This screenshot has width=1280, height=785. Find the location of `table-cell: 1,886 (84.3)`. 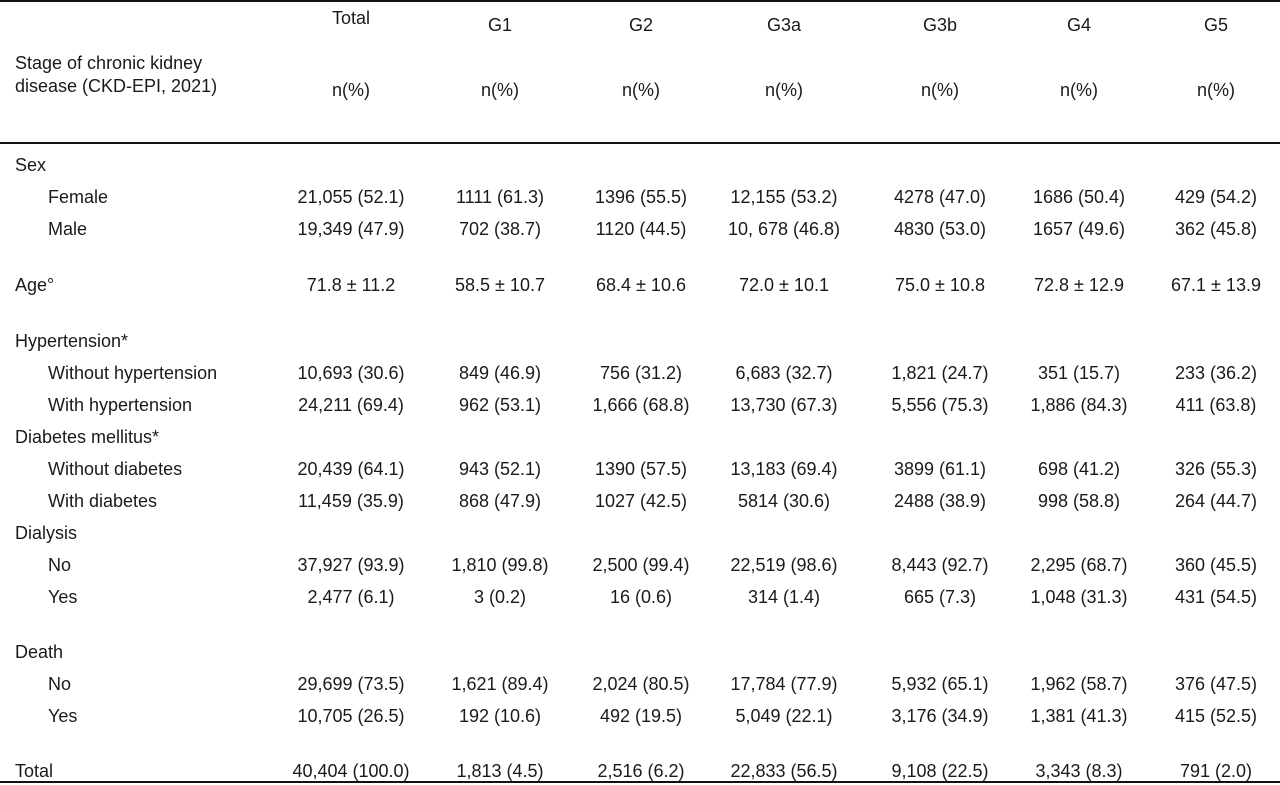

table-cell: 1,886 (84.3) is located at coordinates (1079, 405).